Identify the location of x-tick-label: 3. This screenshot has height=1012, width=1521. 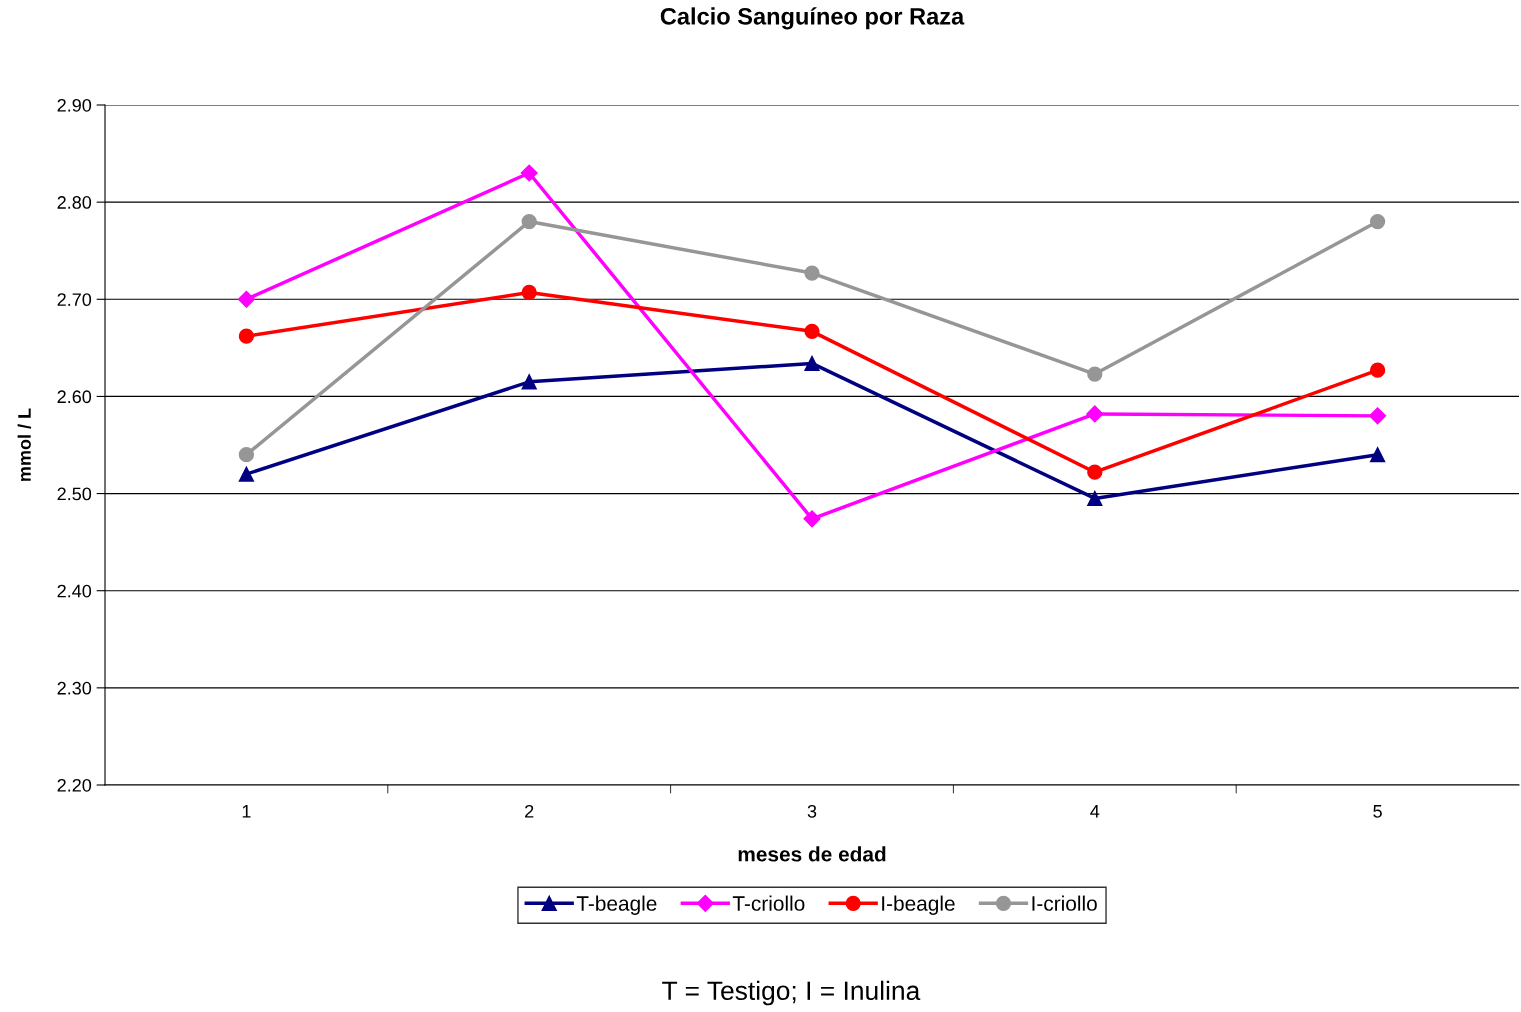
(812, 811).